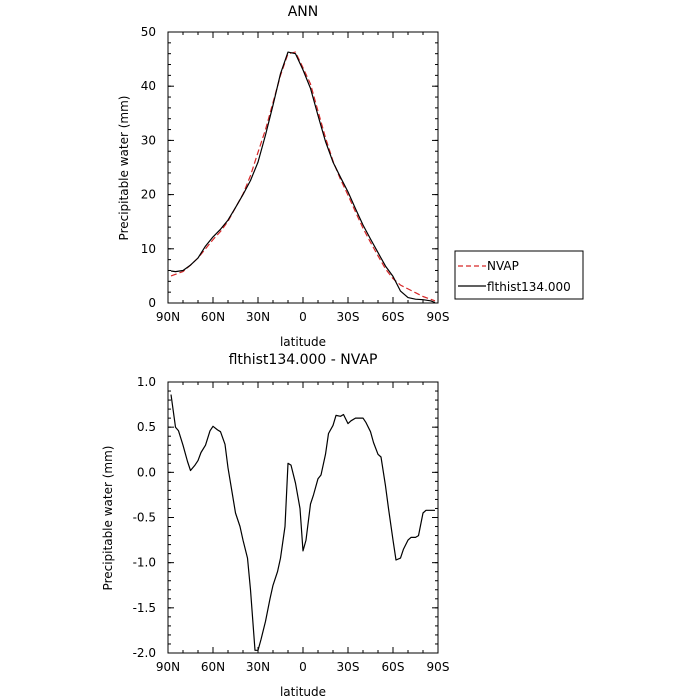 The width and height of the screenshot is (700, 700). I want to click on y-tick-label: 20, so click(148, 195).